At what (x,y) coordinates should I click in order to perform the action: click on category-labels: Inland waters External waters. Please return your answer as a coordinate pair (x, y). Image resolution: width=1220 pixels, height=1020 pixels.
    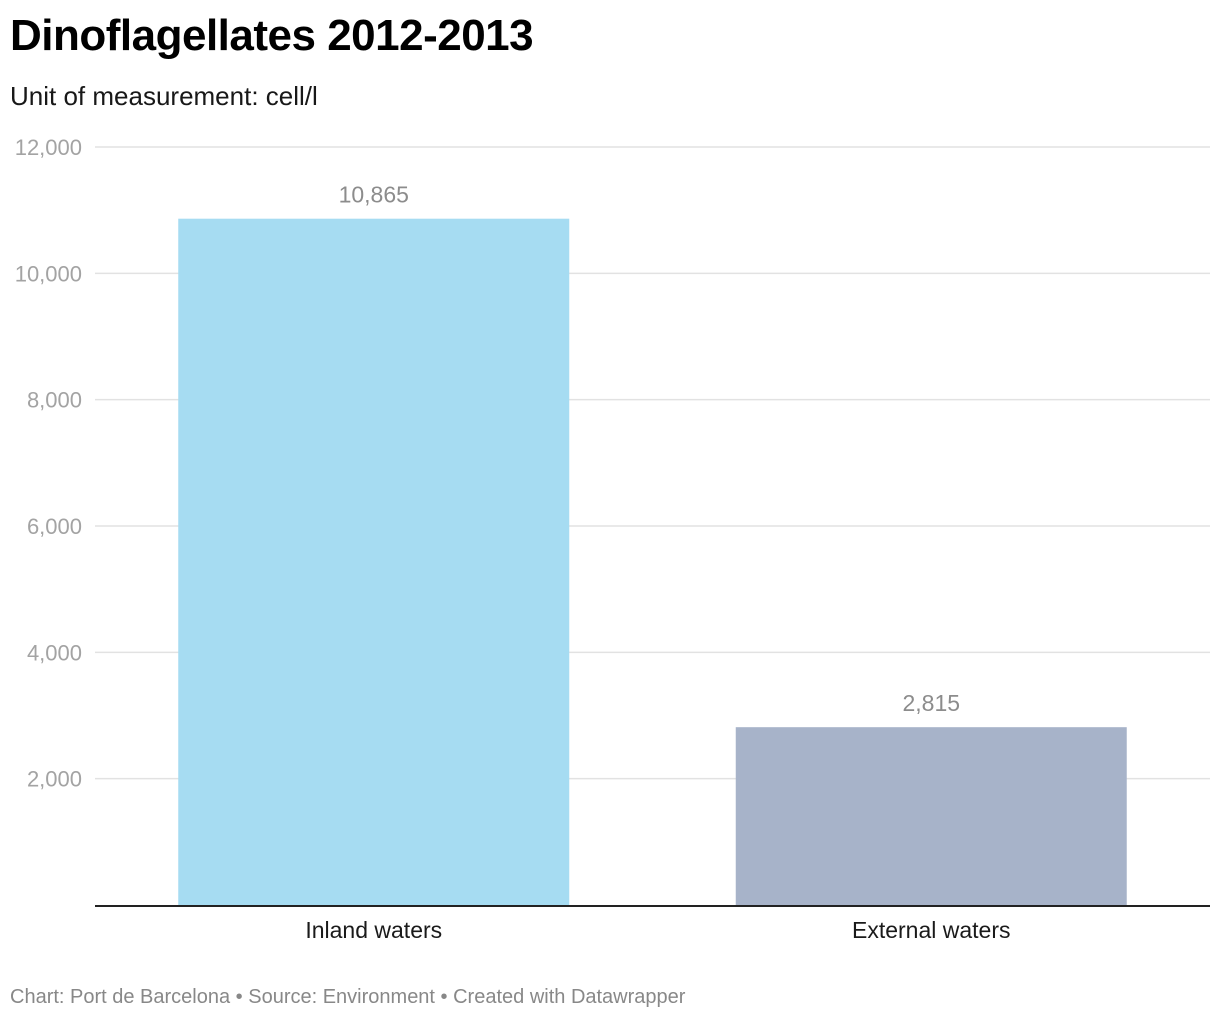
    Looking at the image, I should click on (657, 930).